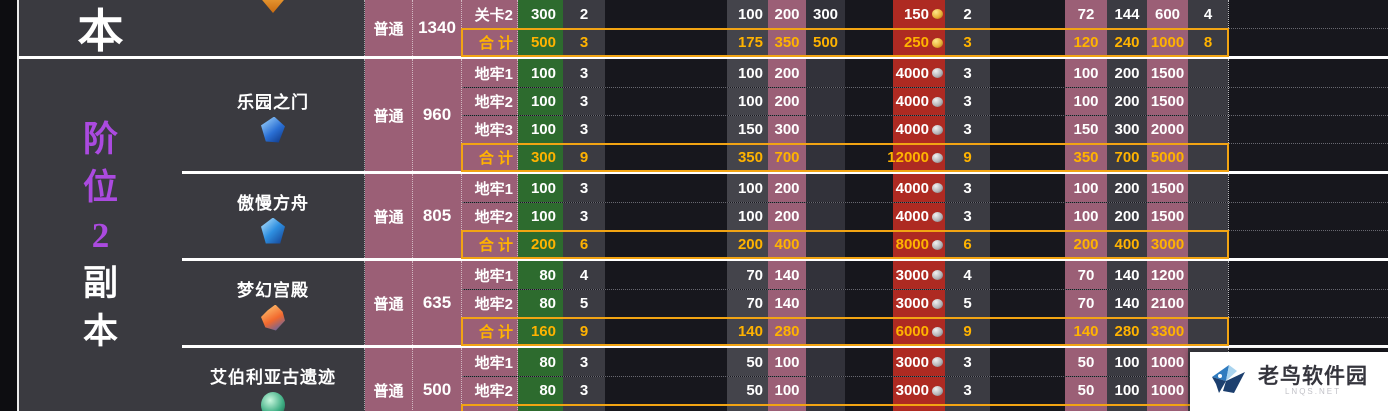 The image size is (1388, 411). I want to click on cell-a1: 150, so click(747, 129).